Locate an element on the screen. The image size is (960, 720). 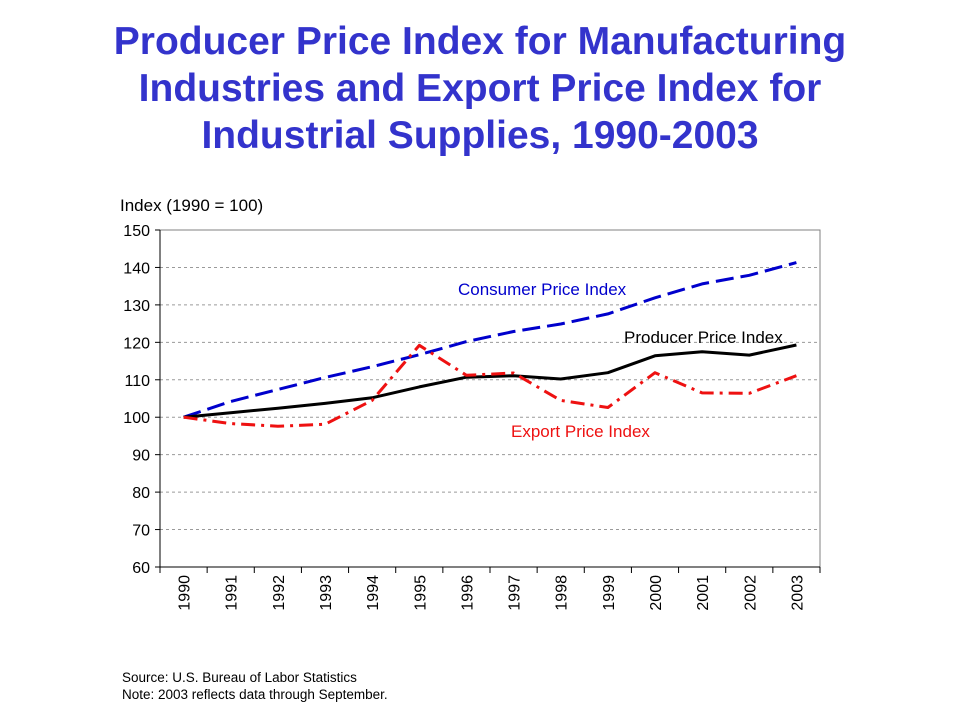
y-tick-label-60: 60 is located at coordinates (141, 568).